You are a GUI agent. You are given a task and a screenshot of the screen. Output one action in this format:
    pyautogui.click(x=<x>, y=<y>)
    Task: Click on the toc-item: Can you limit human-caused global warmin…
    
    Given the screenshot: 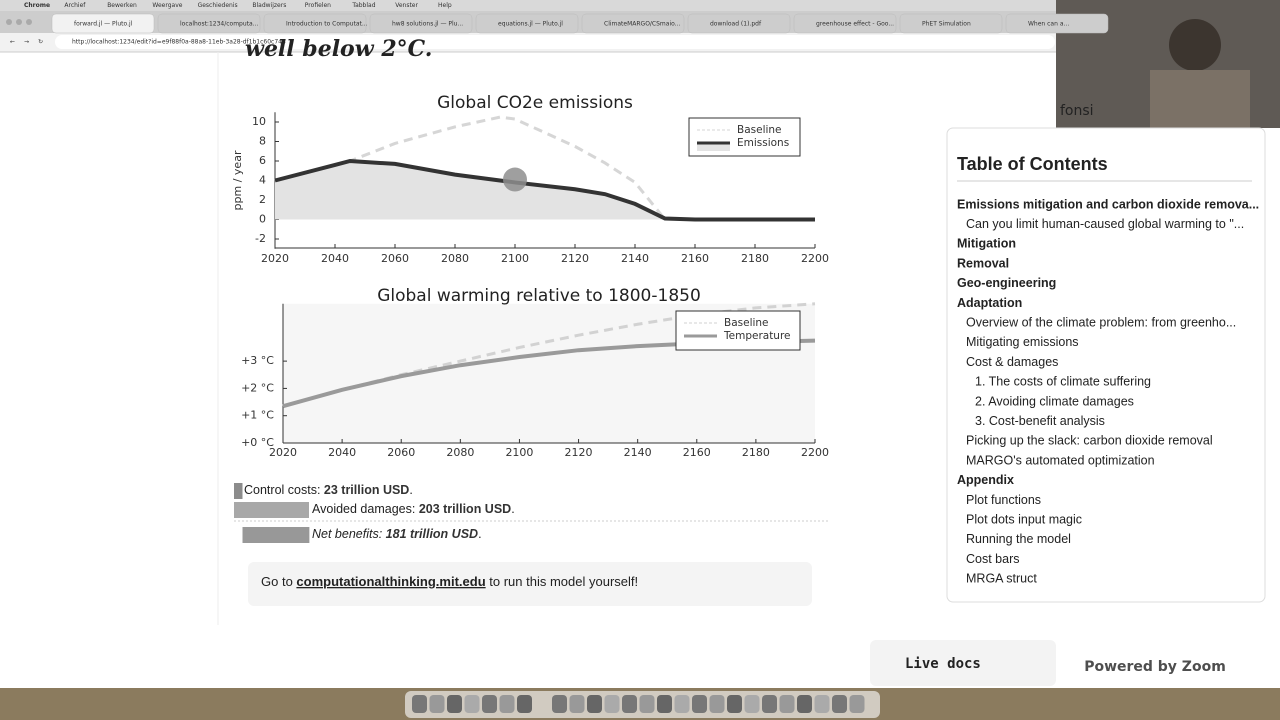 What is the action you would take?
    pyautogui.click(x=1105, y=224)
    